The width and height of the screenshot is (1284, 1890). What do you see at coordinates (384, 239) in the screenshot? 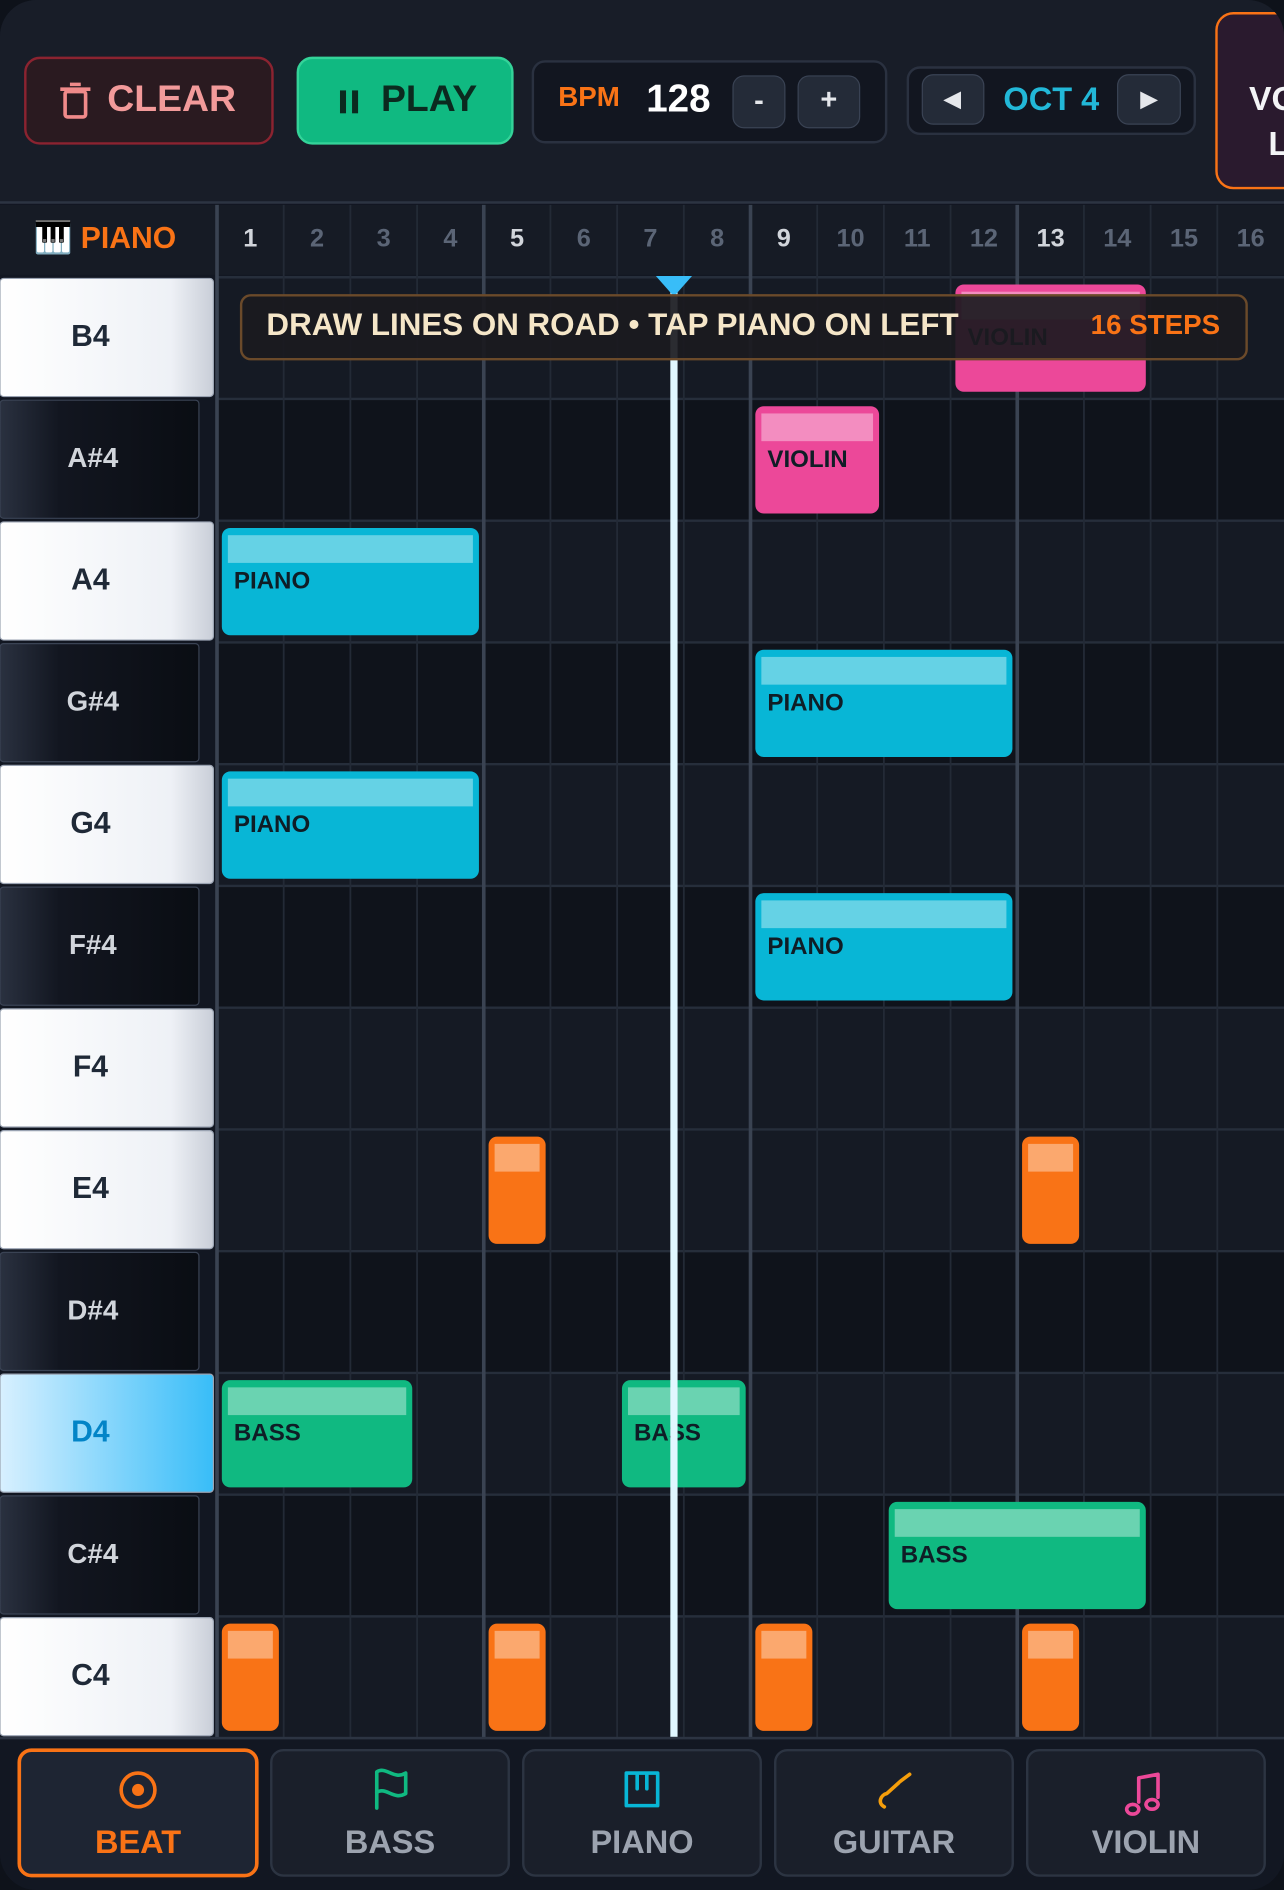
I see `step-number: 3` at bounding box center [384, 239].